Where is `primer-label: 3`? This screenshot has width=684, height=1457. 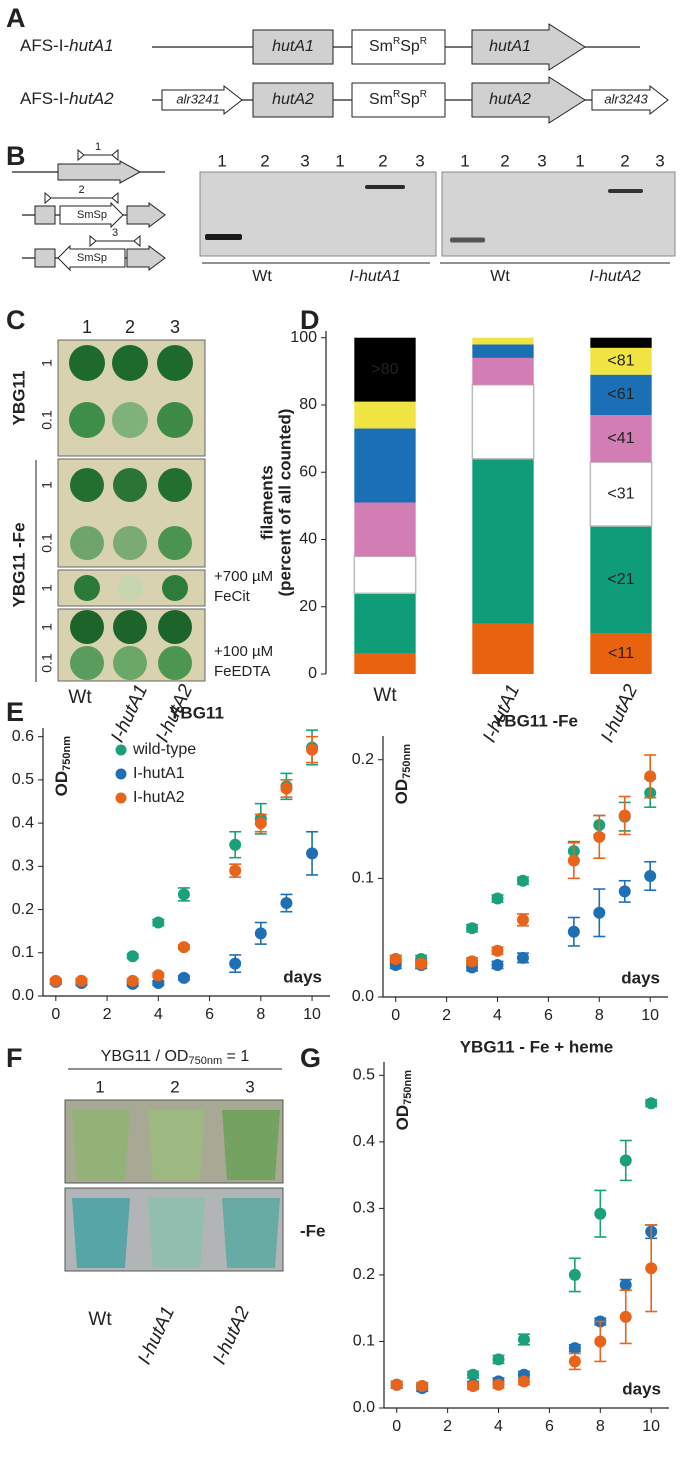
primer-label: 3 is located at coordinates (115, 233).